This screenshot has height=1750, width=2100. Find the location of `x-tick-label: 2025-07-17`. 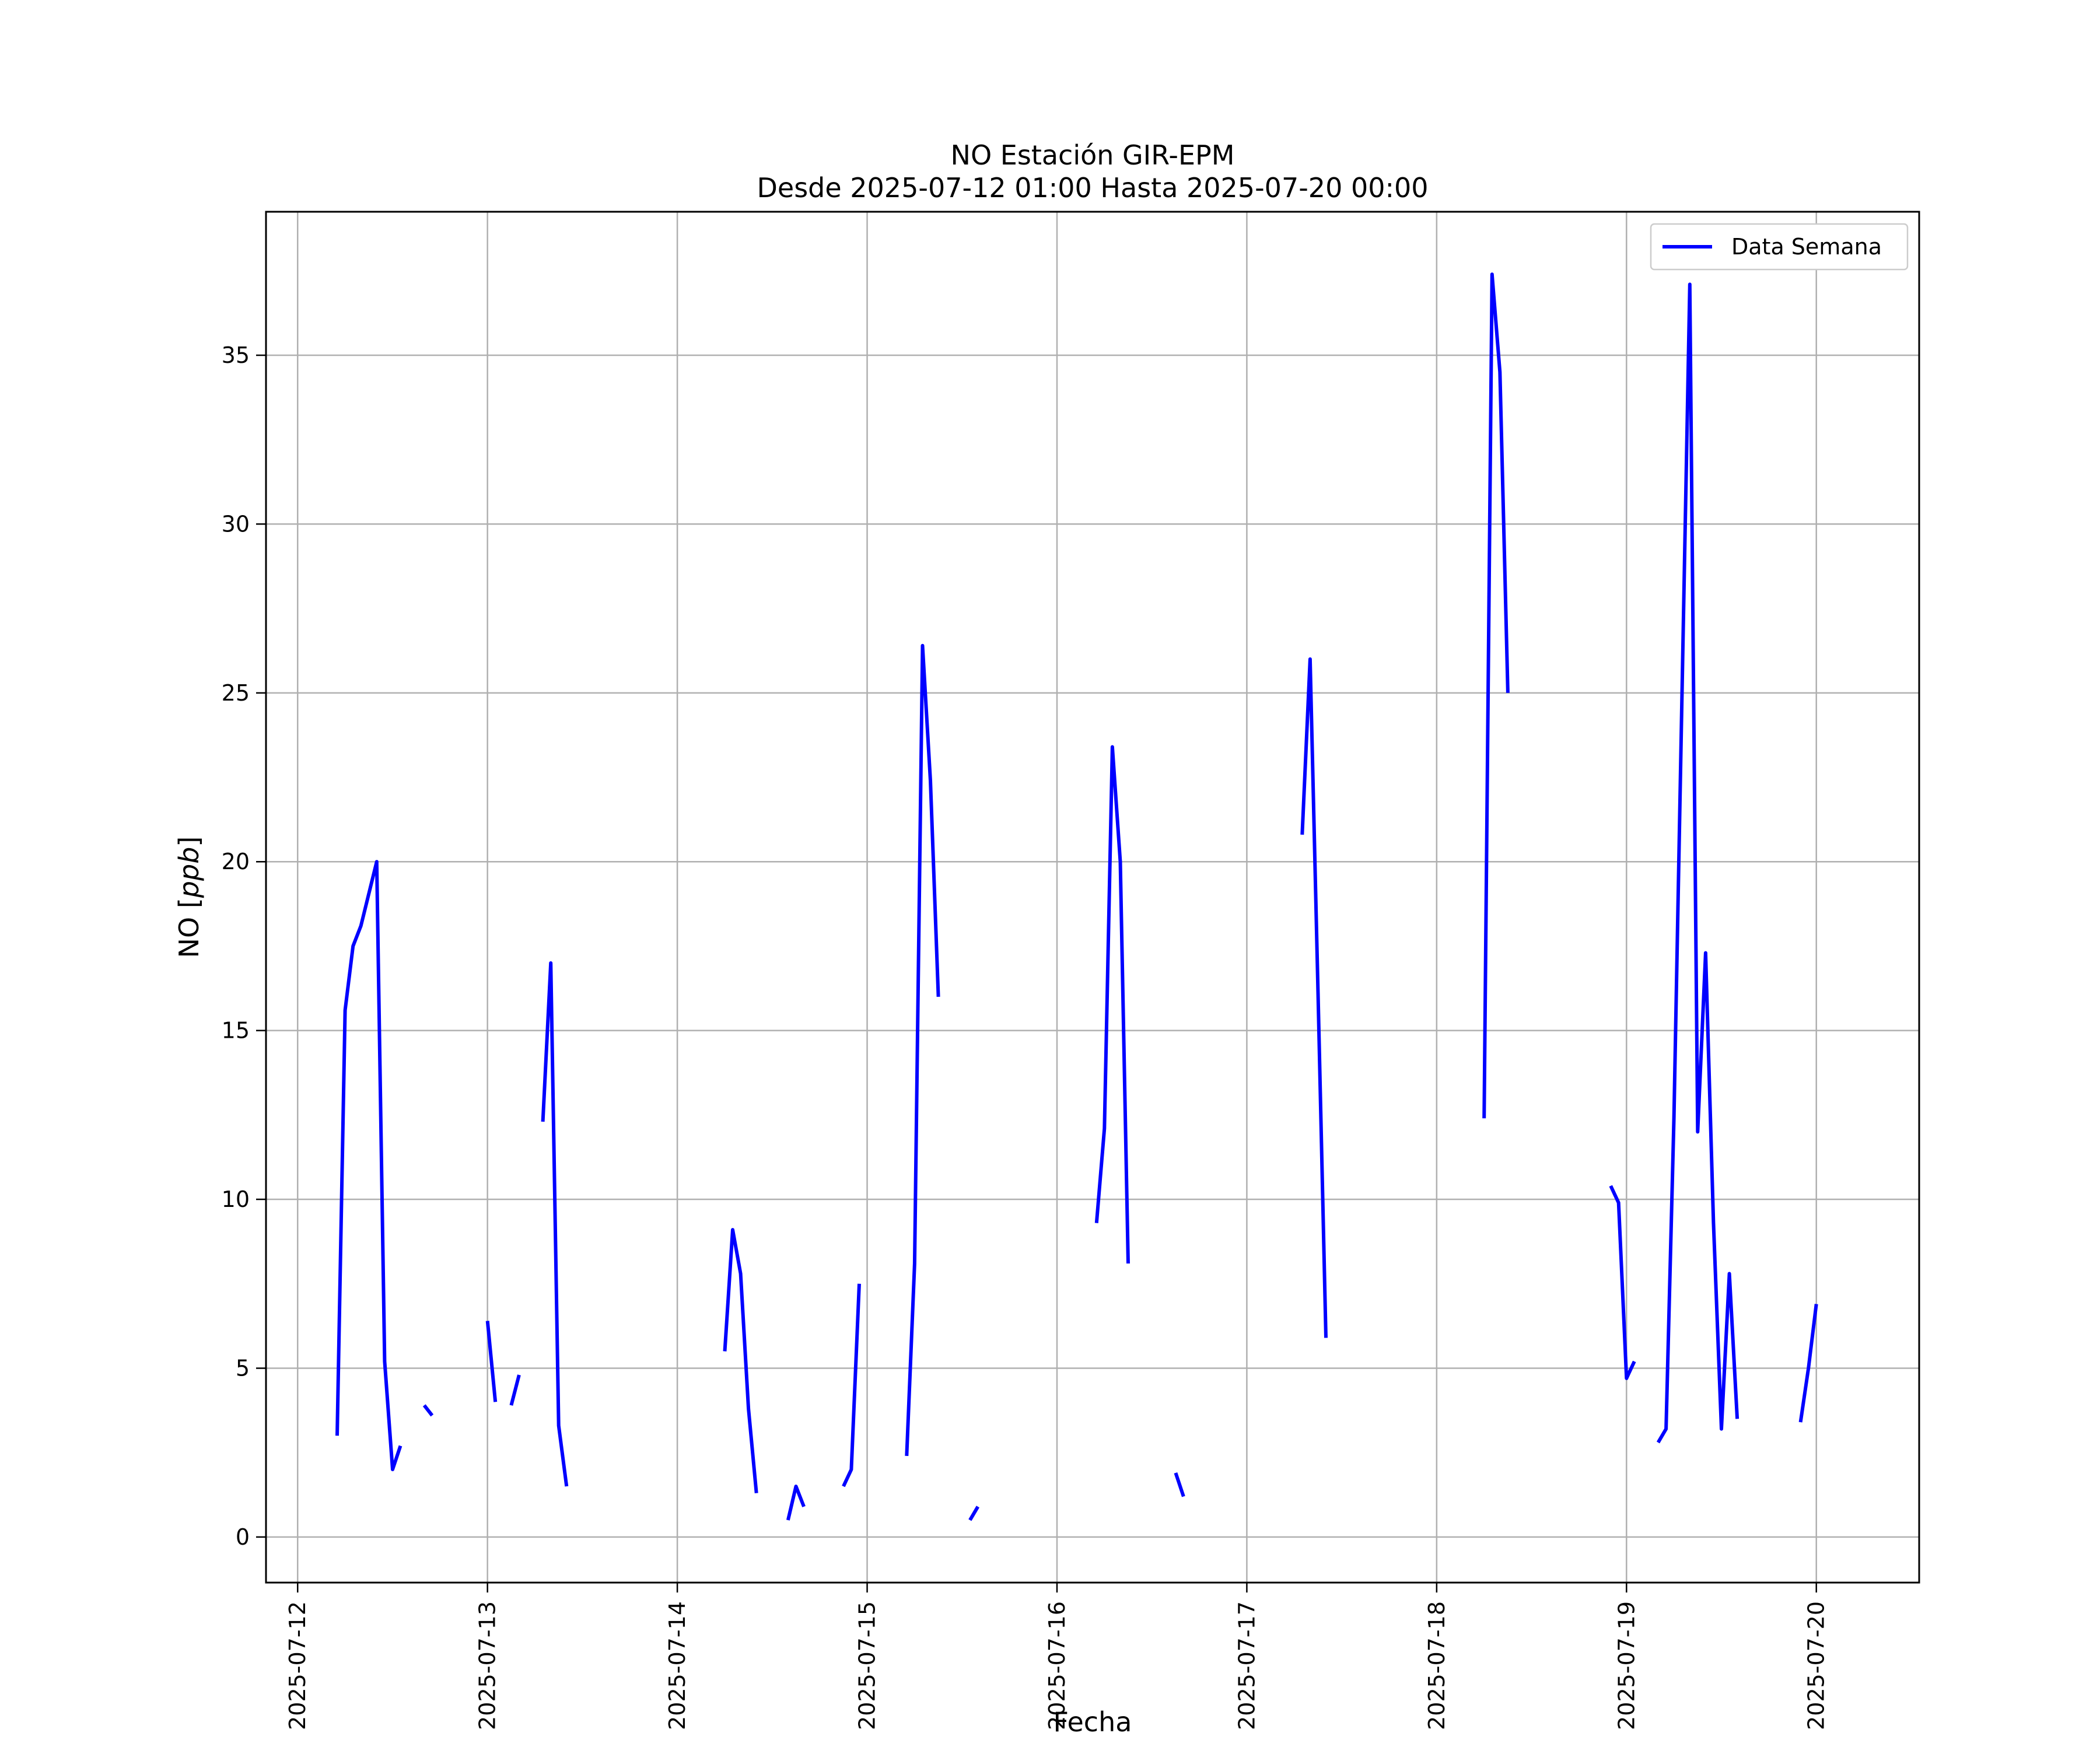

x-tick-label: 2025-07-17 is located at coordinates (1246, 1665).